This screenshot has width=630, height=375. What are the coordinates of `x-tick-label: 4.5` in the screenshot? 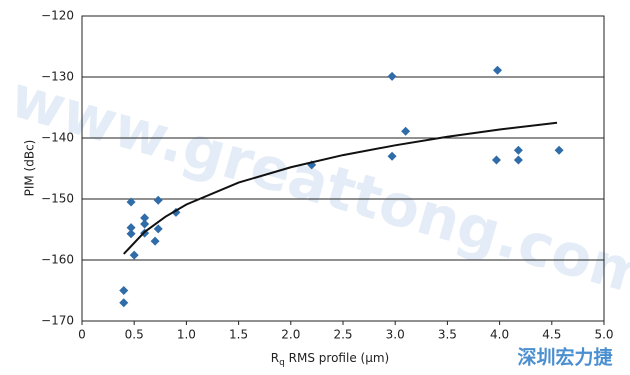 It's located at (551, 335).